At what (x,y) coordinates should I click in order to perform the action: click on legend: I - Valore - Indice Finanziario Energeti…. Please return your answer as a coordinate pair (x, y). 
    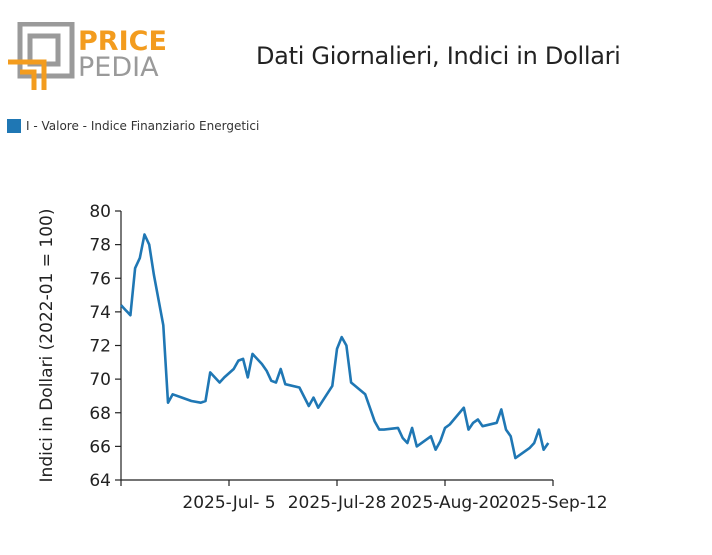
    Looking at the image, I should click on (133, 126).